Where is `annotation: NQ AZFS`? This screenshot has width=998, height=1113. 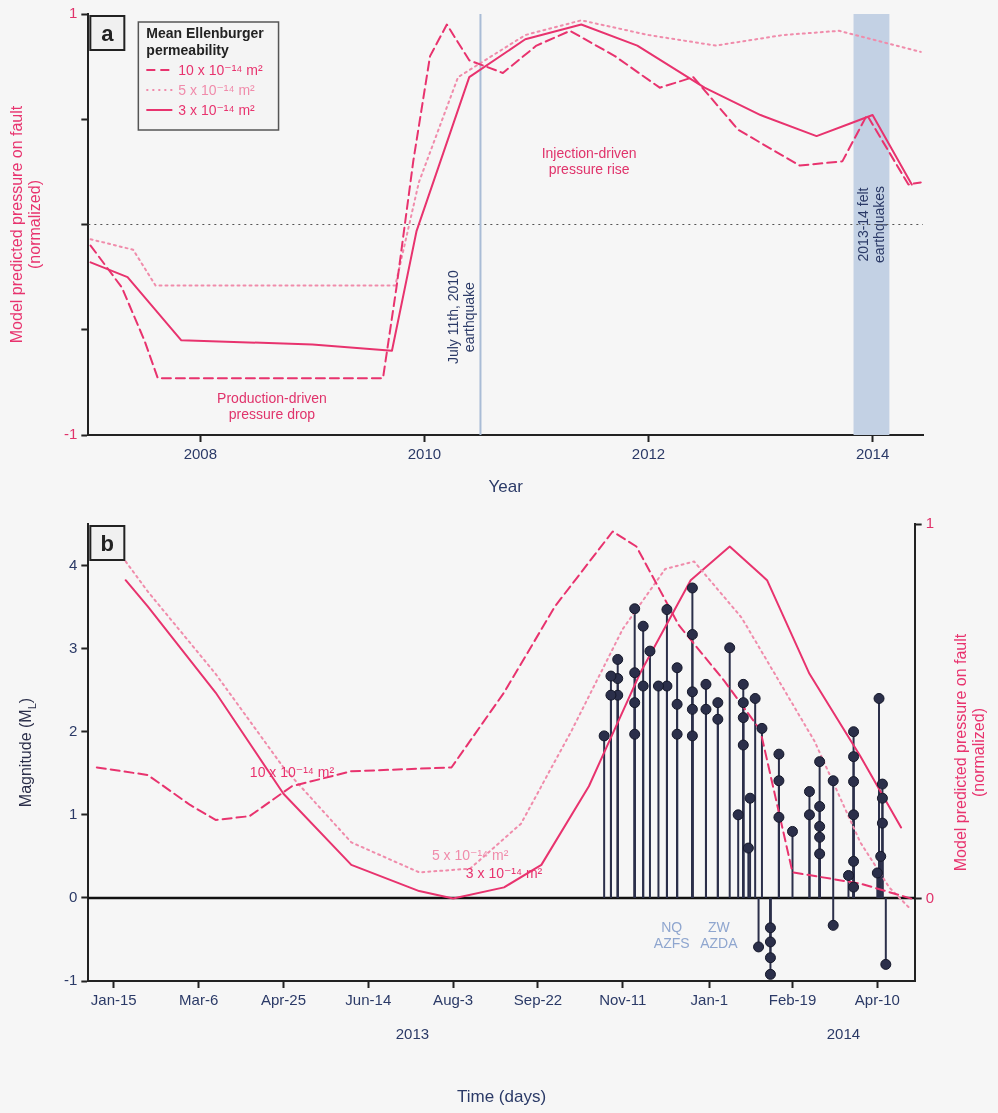
annotation: NQ AZFS is located at coordinates (671, 935).